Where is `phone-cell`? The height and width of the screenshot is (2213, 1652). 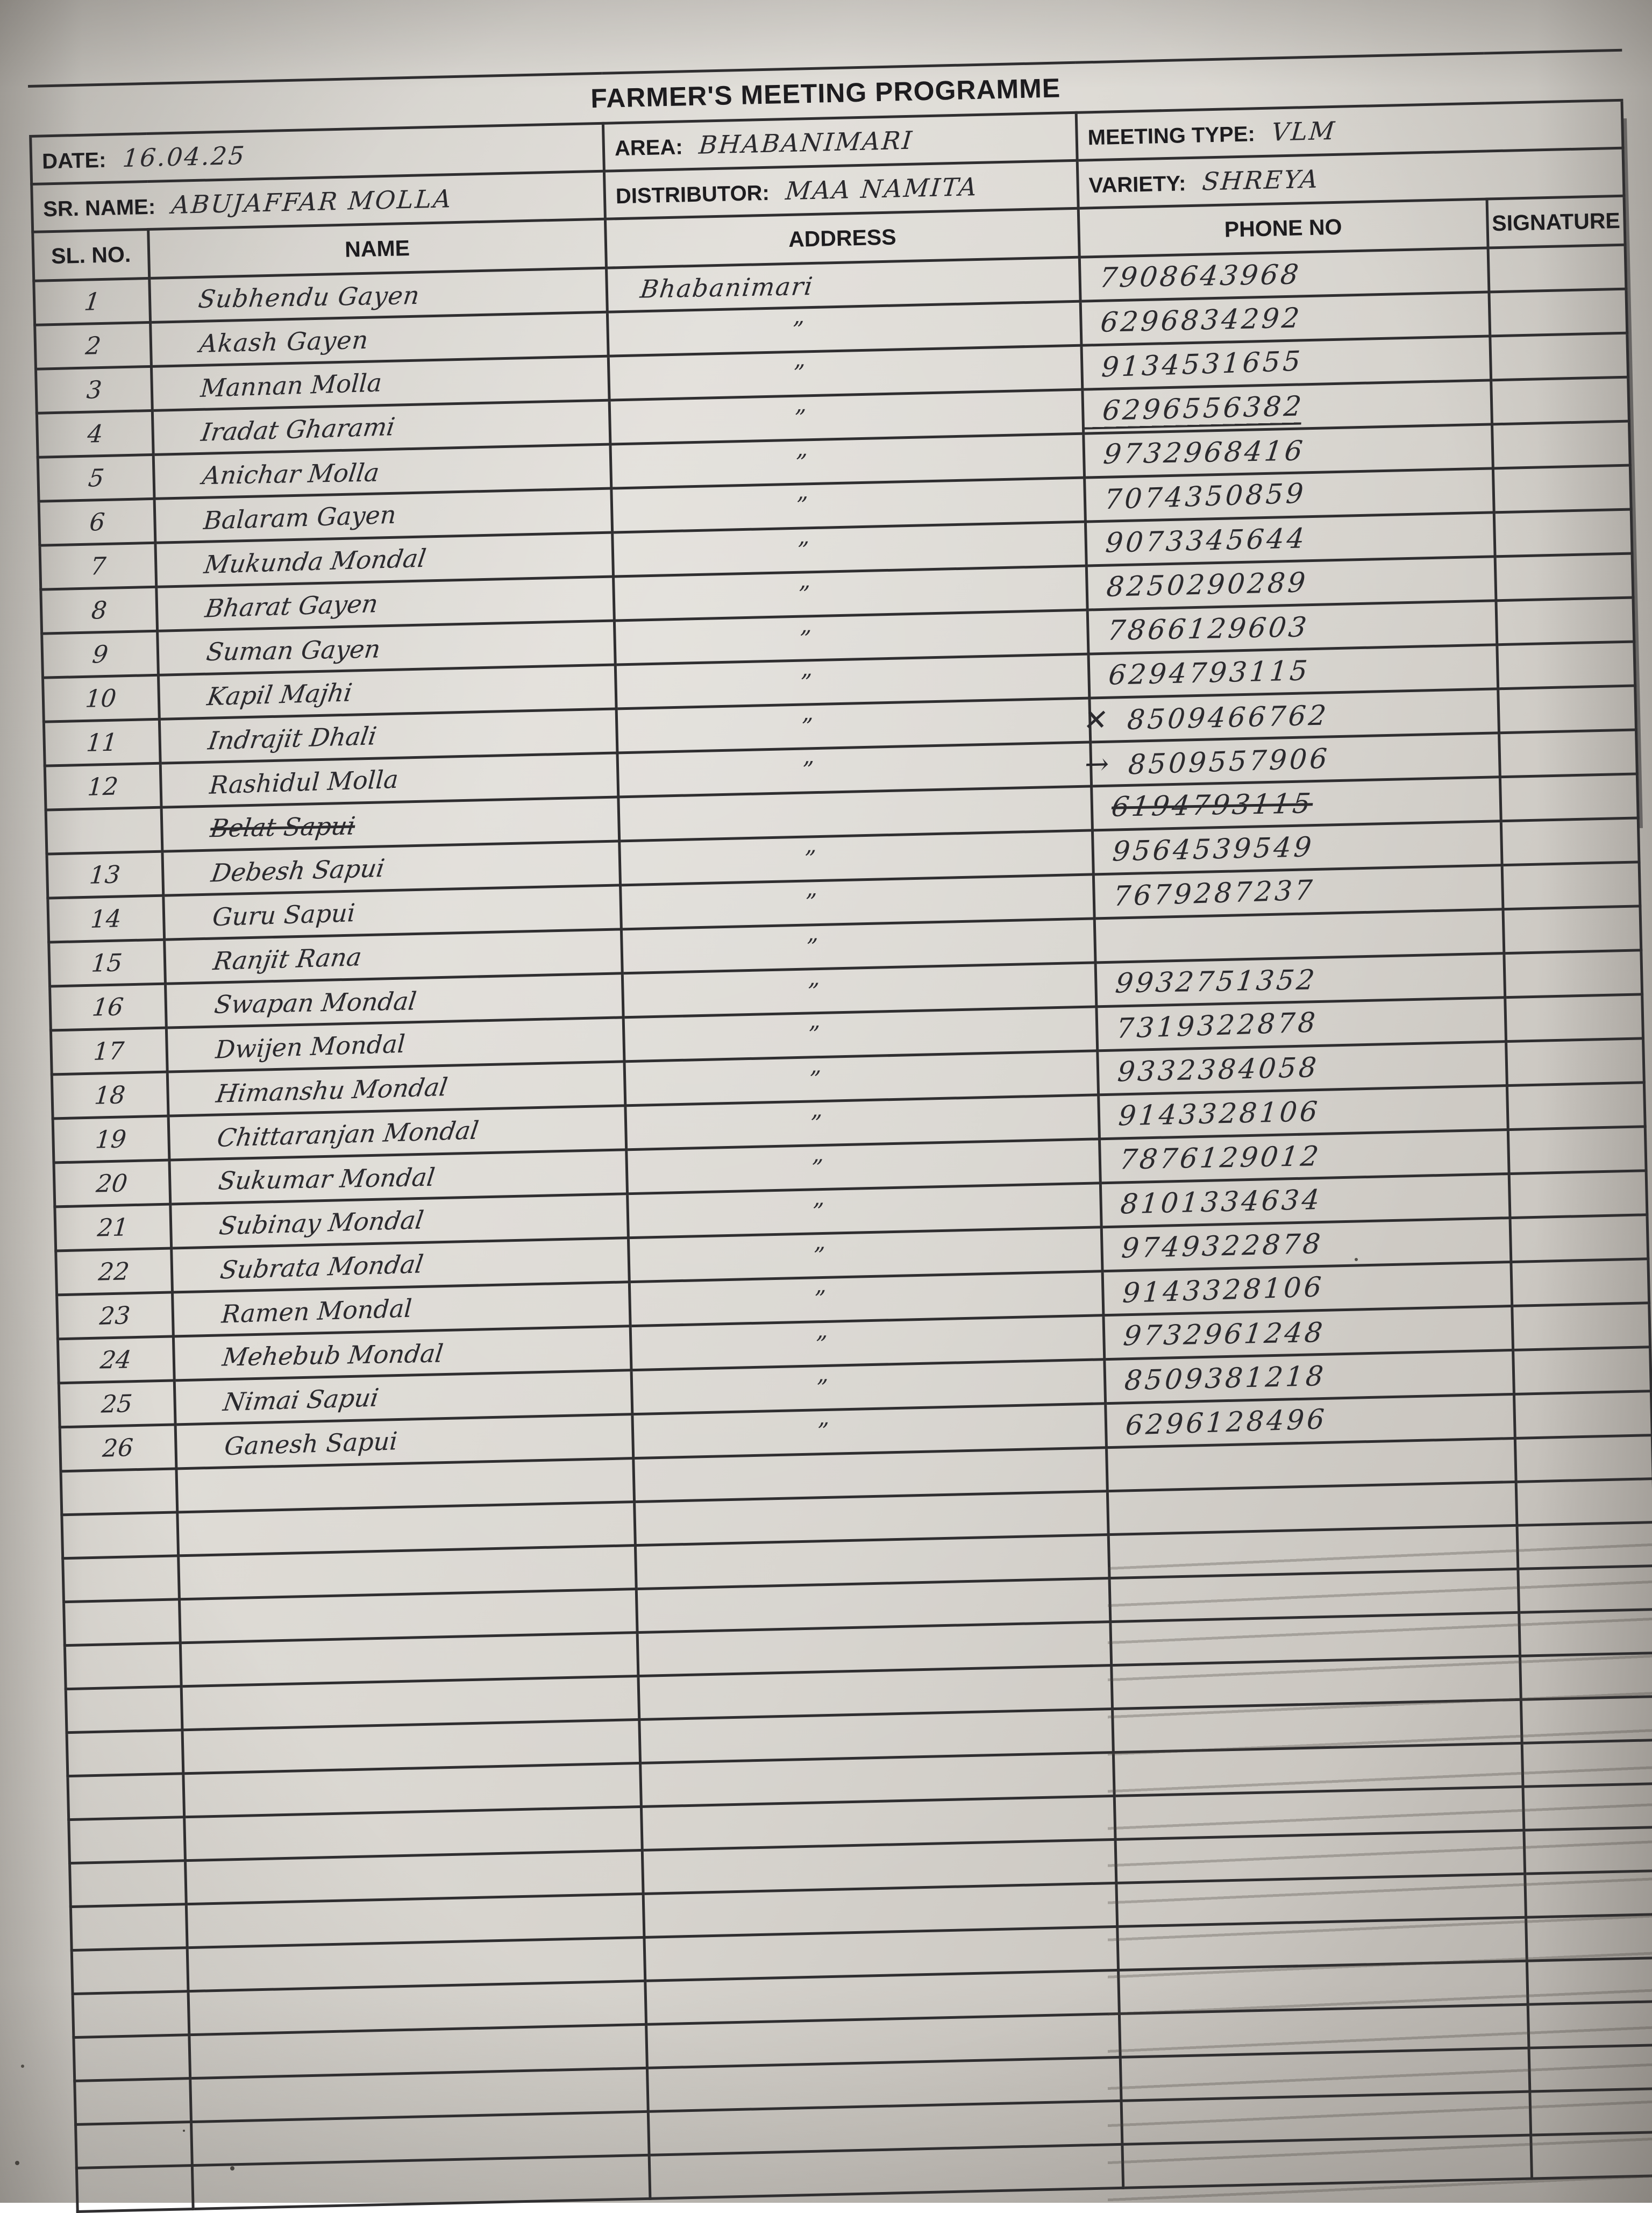 phone-cell is located at coordinates (1327, 2162).